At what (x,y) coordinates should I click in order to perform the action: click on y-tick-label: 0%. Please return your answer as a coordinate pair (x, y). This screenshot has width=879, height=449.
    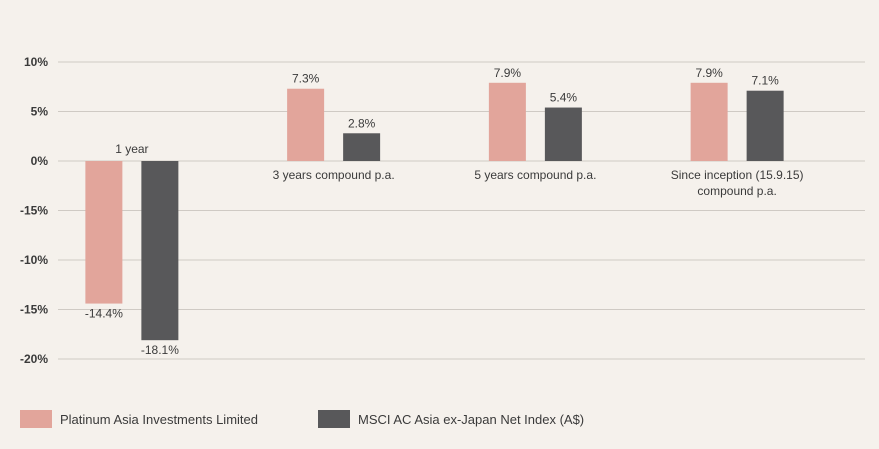
    Looking at the image, I should click on (40, 161).